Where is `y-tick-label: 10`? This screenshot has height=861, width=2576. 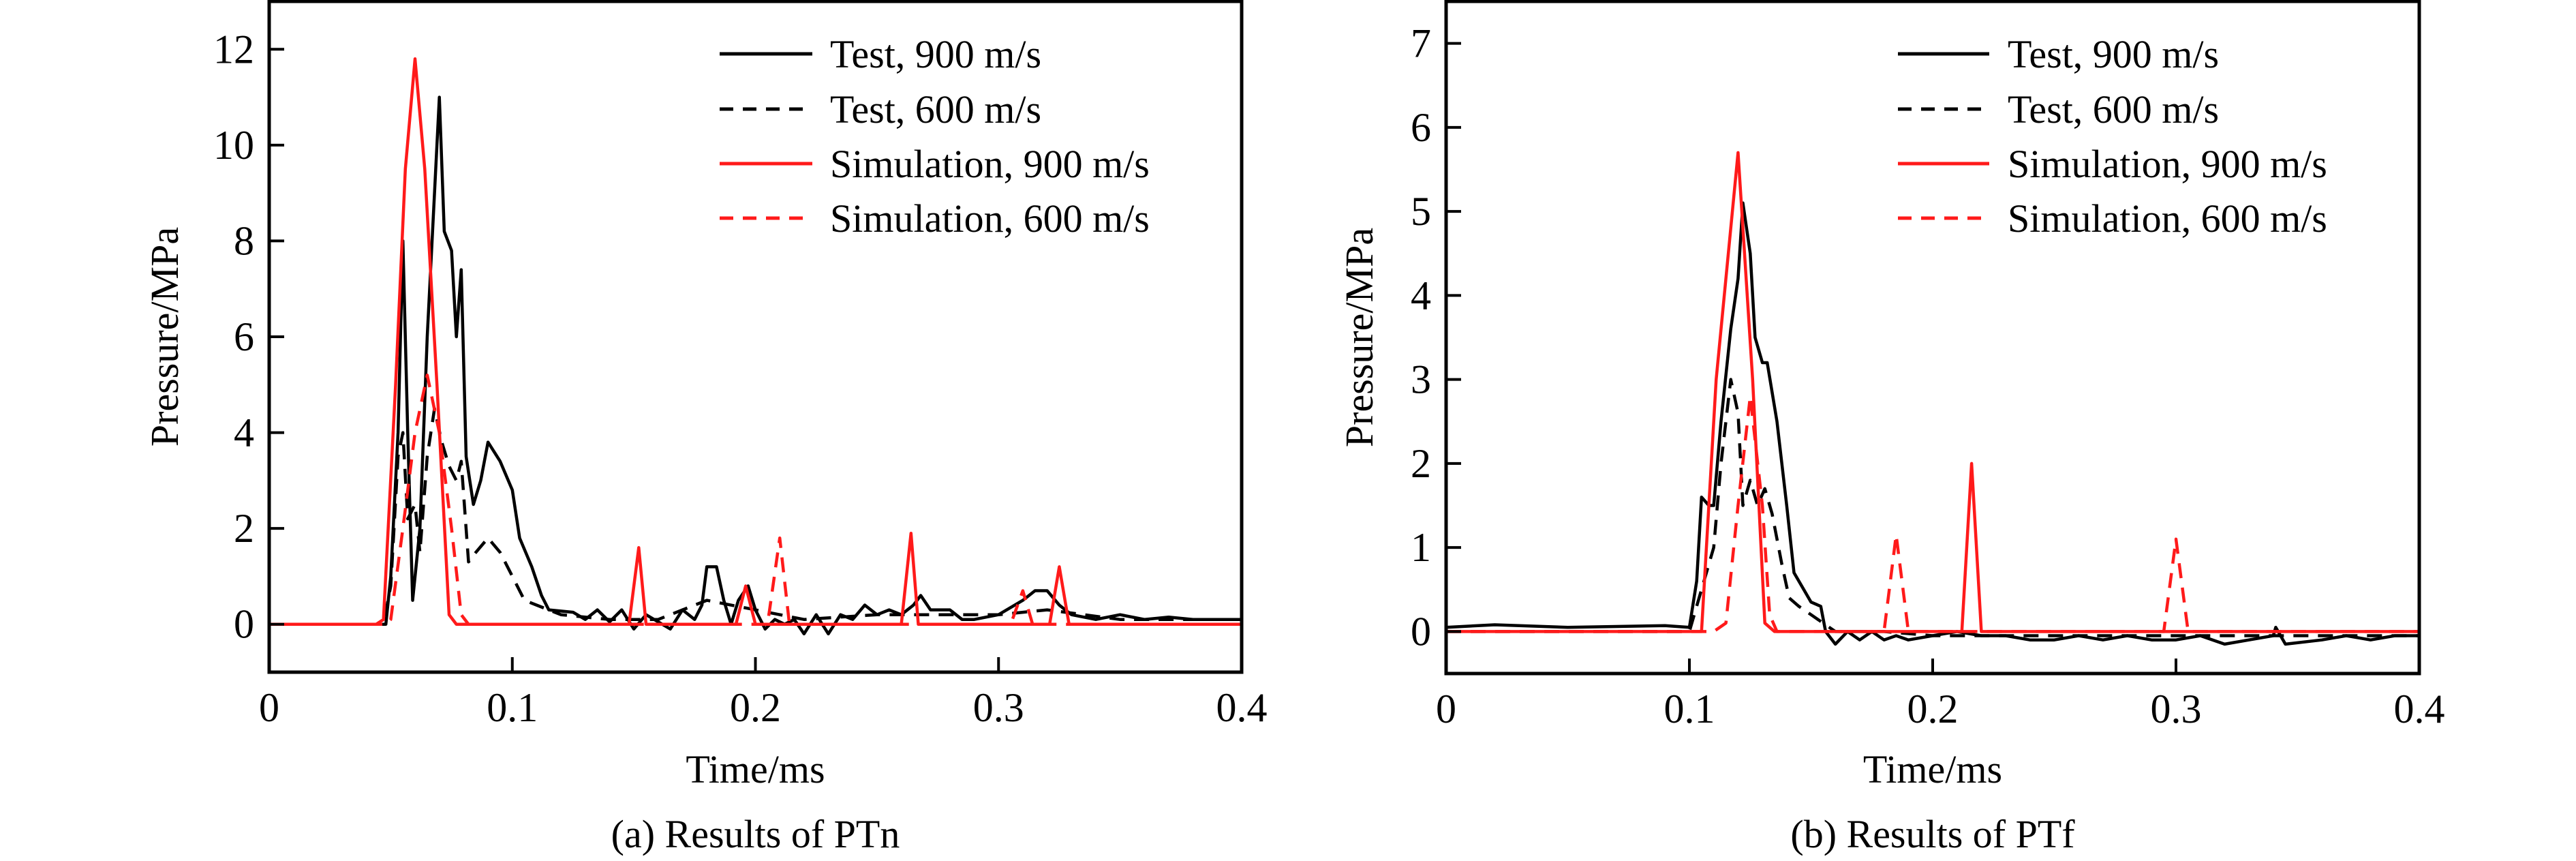
y-tick-label: 10 is located at coordinates (234, 145).